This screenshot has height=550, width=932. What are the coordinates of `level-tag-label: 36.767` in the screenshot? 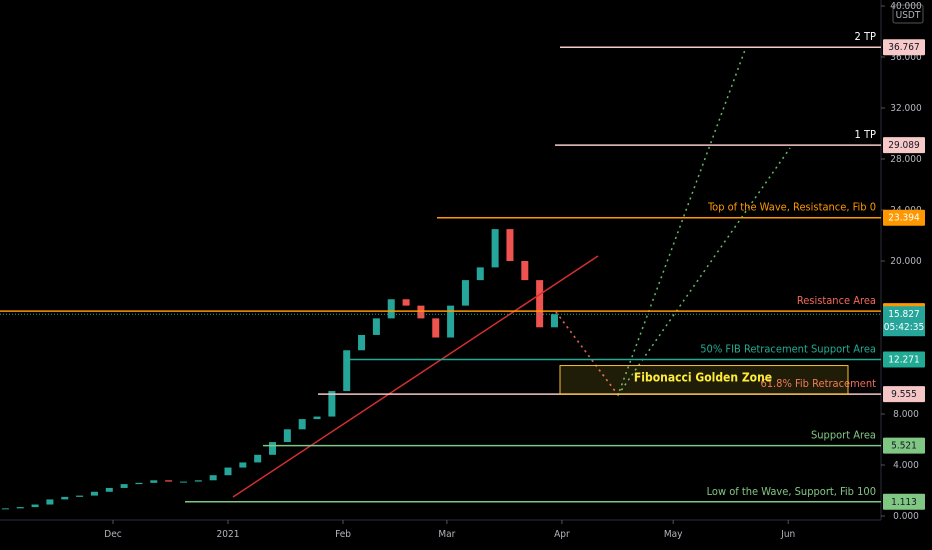 It's located at (903, 47).